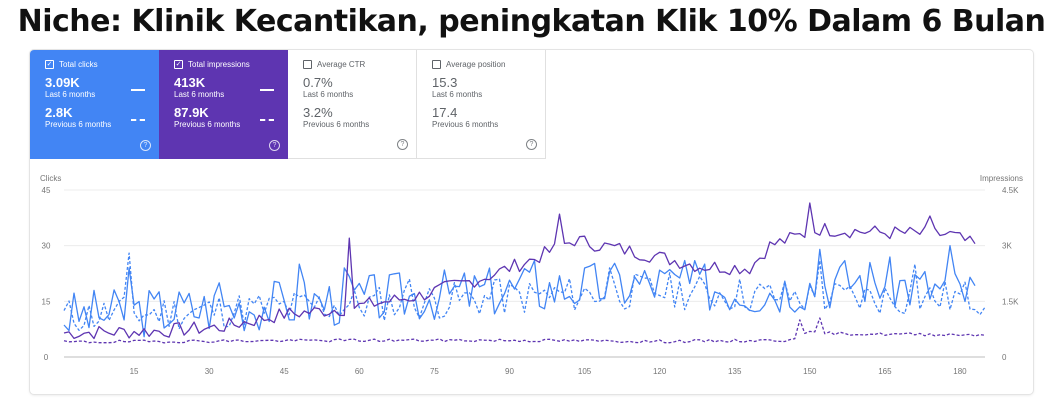  Describe the element at coordinates (735, 371) in the screenshot. I see `x-tick-label: 135` at that location.